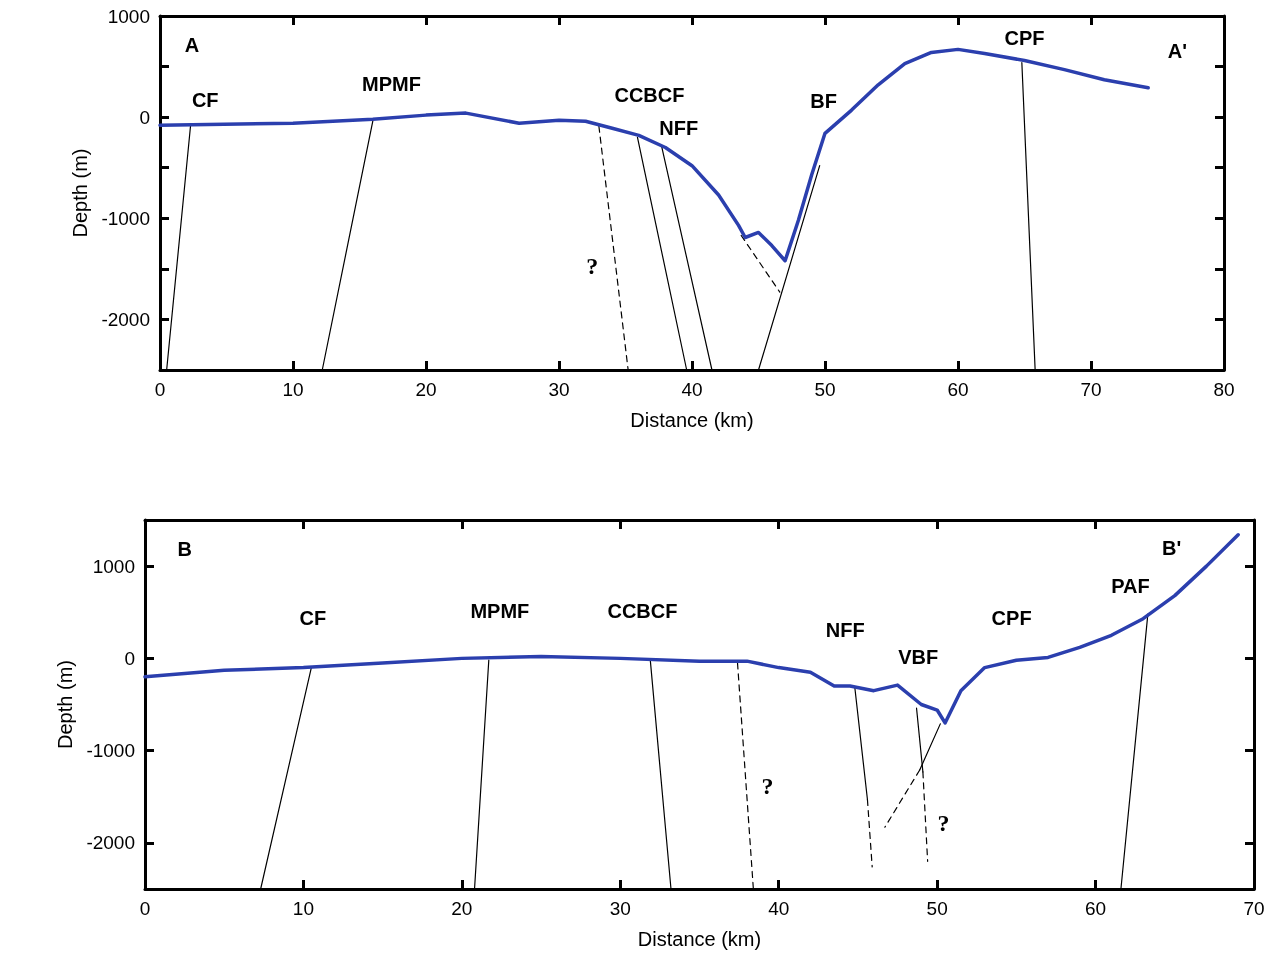 The width and height of the screenshot is (1274, 978). I want to click on annotation: PAF, so click(1130, 586).